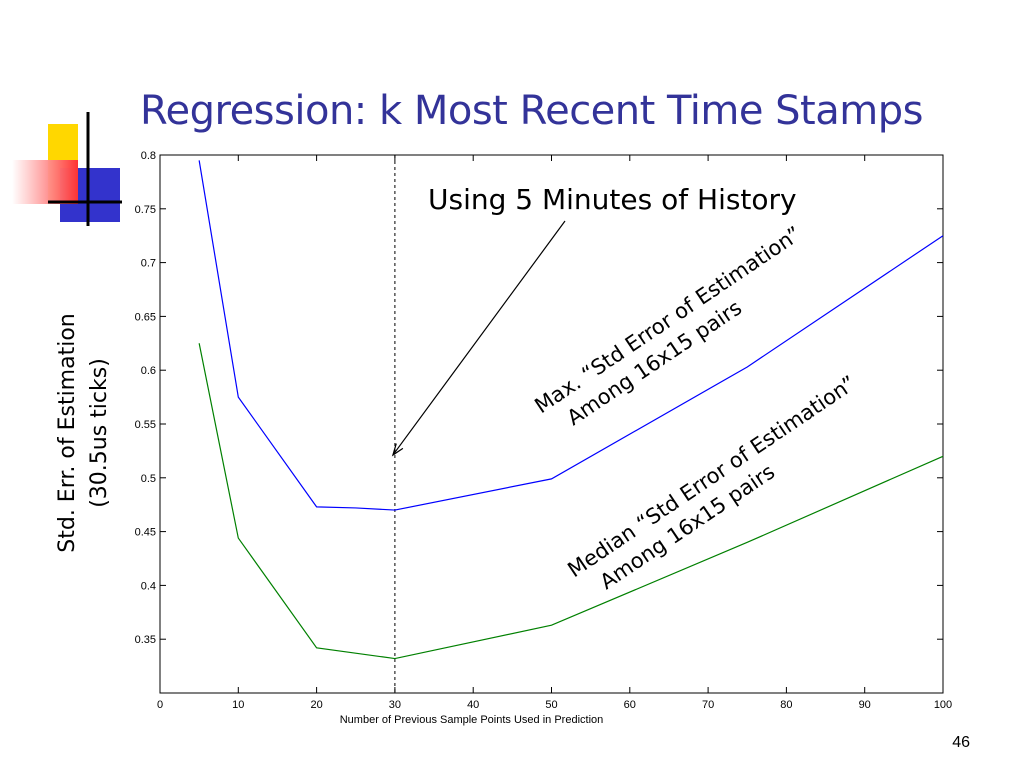  Describe the element at coordinates (612, 199) in the screenshot. I see `annotation-history-label: Using 5 Minutes of History` at that location.